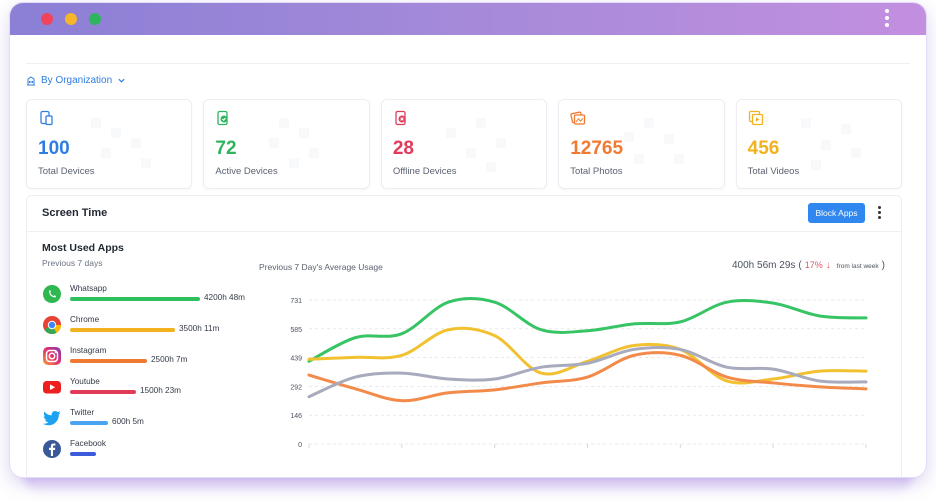 The height and width of the screenshot is (502, 936). Describe the element at coordinates (82, 412) in the screenshot. I see `app-name: Twitter` at that location.